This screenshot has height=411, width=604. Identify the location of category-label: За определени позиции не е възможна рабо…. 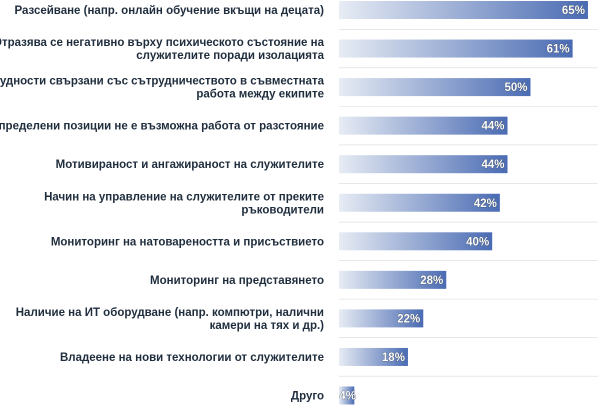
(162, 127).